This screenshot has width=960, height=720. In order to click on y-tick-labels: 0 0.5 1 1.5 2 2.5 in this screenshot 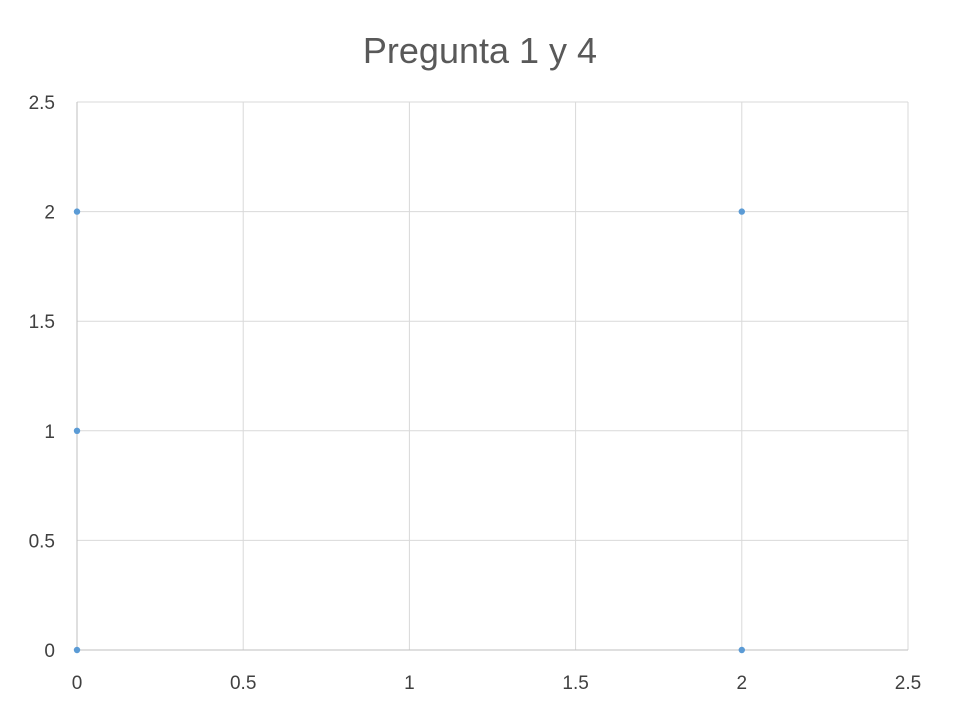, I will do `click(42, 377)`.